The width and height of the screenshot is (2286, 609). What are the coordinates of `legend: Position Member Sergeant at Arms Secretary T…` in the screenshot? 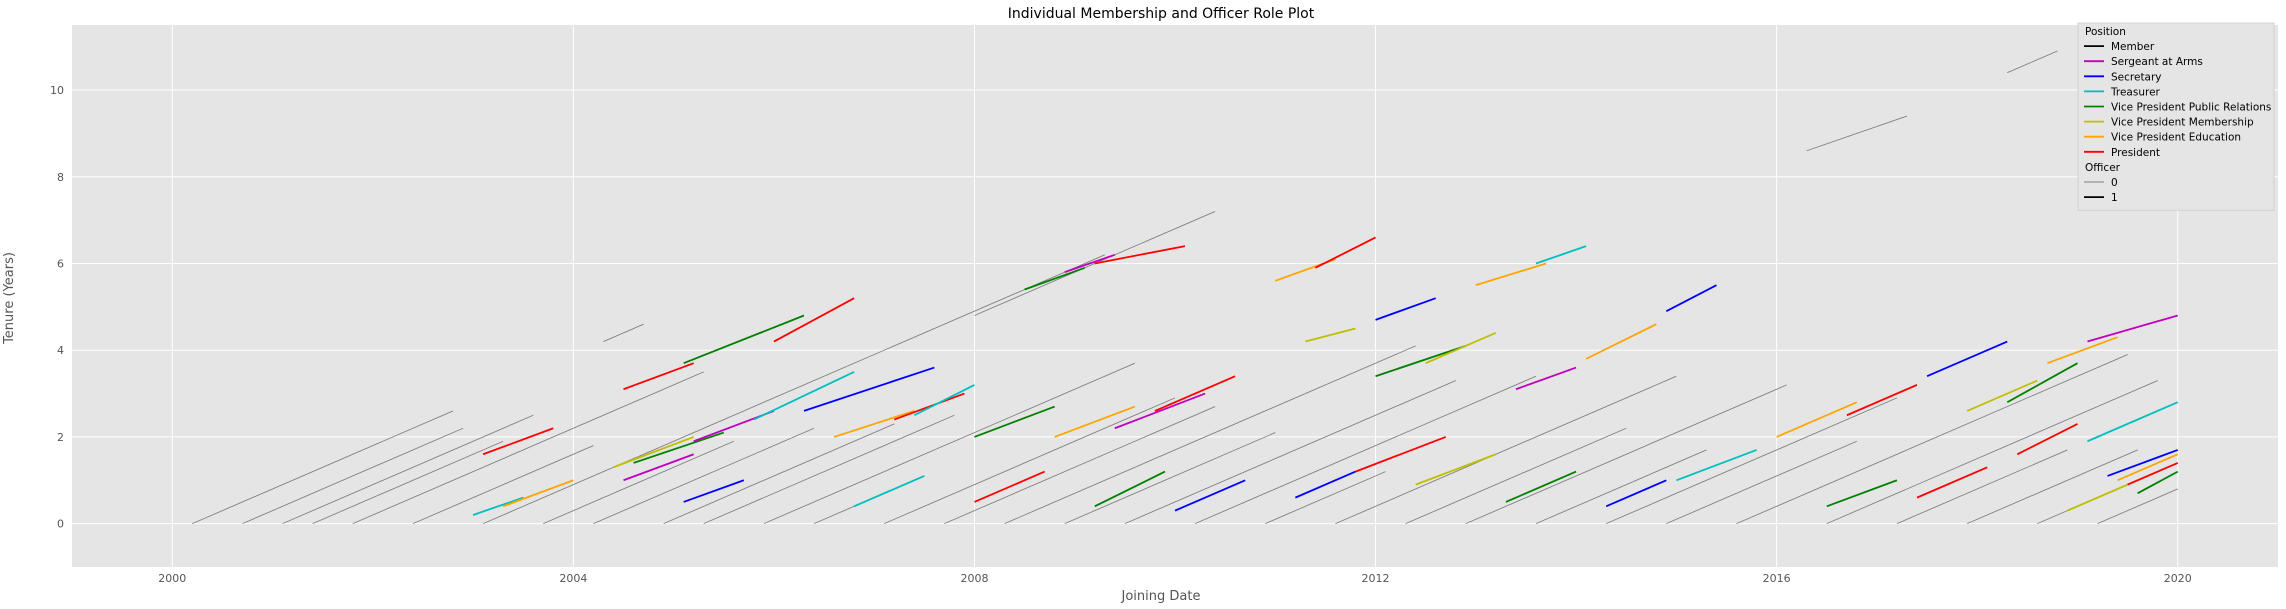 It's located at (2176, 116).